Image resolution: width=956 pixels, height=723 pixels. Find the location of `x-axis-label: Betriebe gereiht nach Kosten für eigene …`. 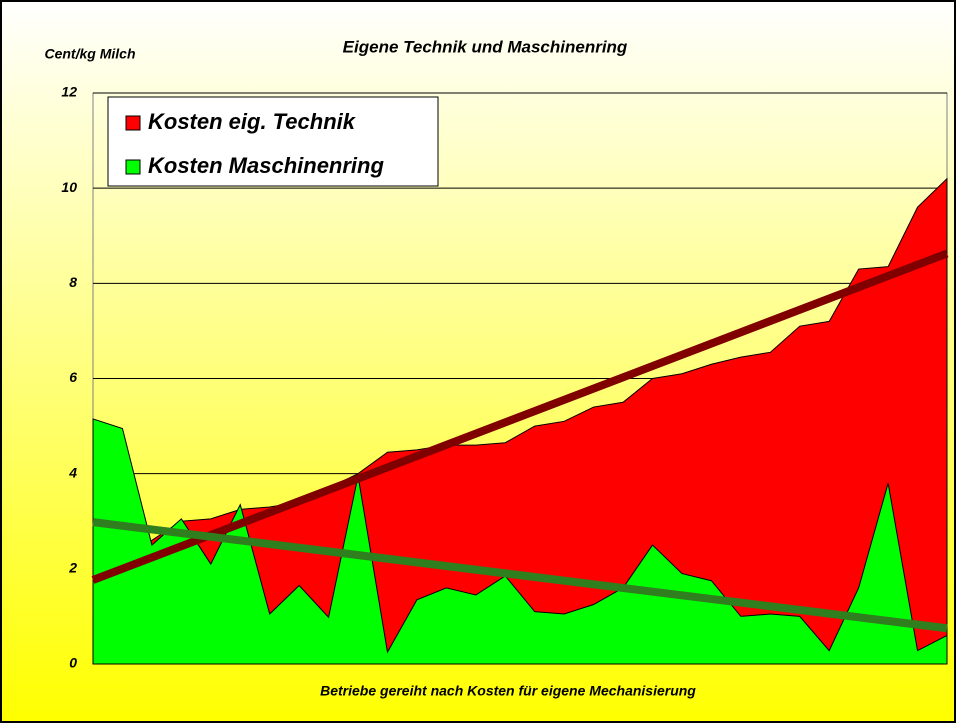

x-axis-label: Betriebe gereiht nach Kosten für eigene … is located at coordinates (508, 691).